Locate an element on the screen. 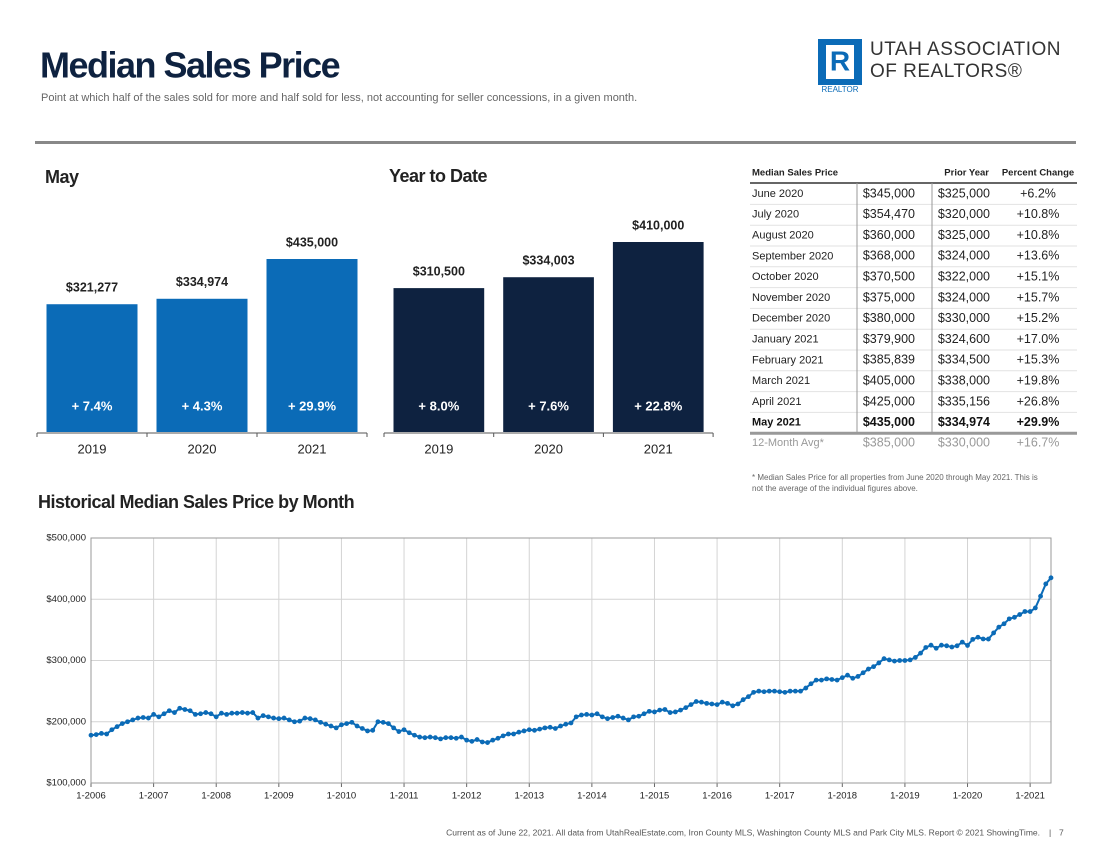  table-header: Prior Year is located at coordinates (966, 173).